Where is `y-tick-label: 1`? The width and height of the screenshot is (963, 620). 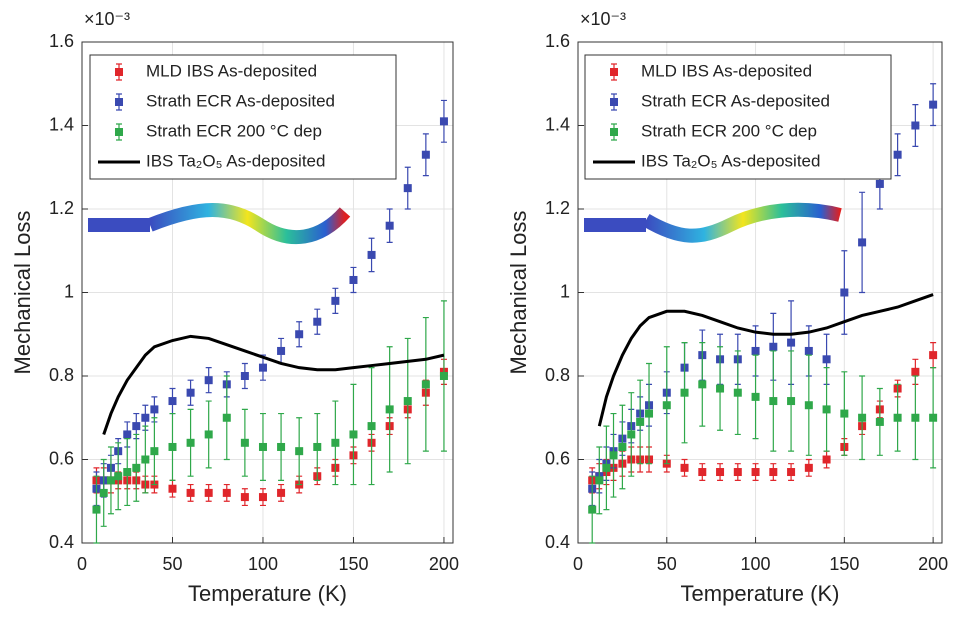
y-tick-label: 1 is located at coordinates (565, 291).